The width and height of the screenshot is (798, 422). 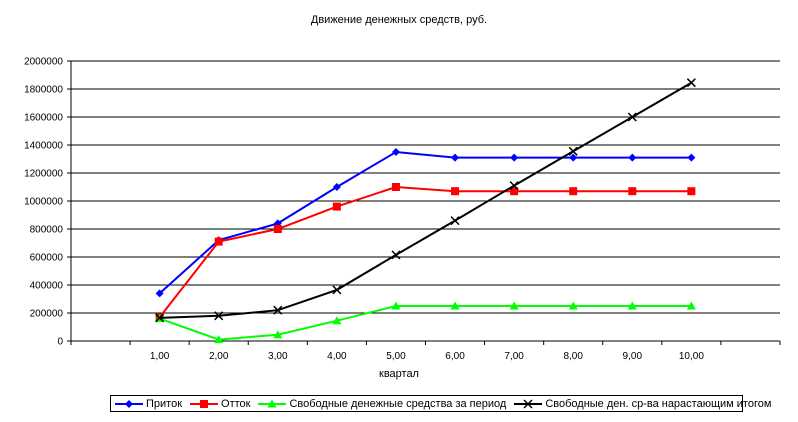 I want to click on legend-label-free-period: Свободные денежные средства за период, so click(x=398, y=403).